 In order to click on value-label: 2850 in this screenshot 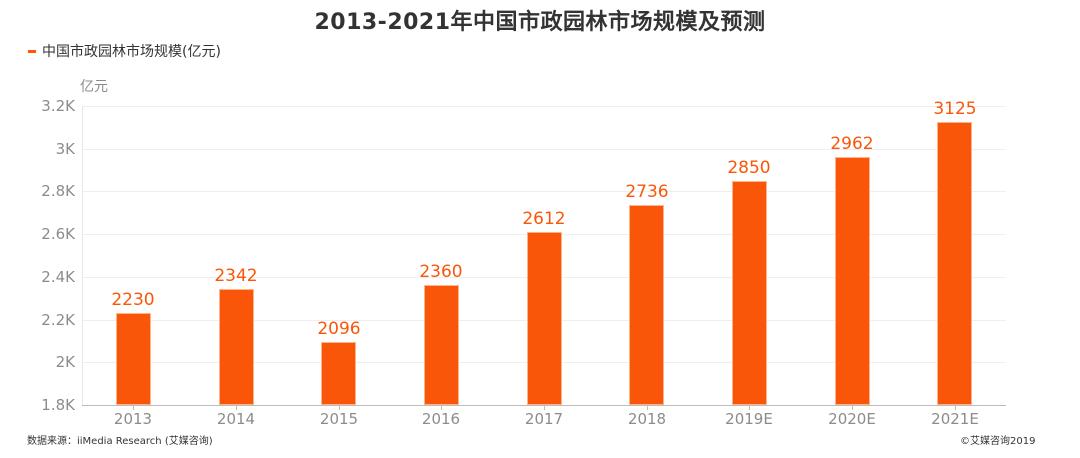, I will do `click(749, 168)`.